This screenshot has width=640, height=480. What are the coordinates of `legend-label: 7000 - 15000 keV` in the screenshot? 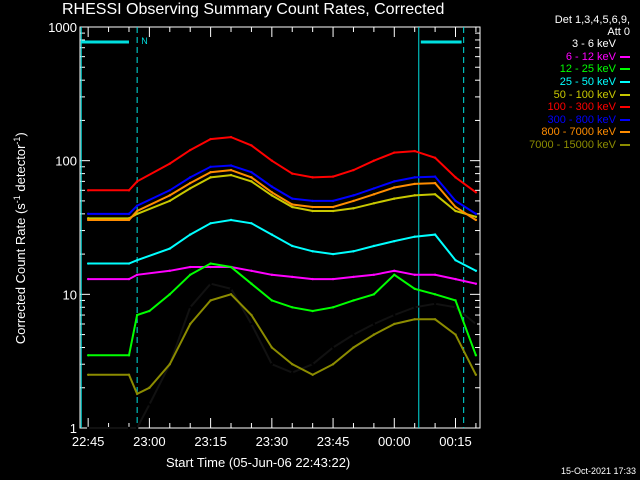 It's located at (572, 145).